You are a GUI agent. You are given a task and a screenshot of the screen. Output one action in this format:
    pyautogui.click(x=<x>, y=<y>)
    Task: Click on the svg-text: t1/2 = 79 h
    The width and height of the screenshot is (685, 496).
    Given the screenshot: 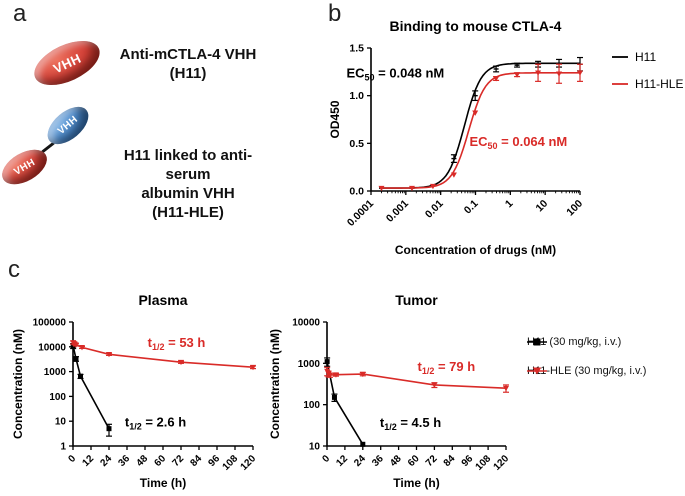 What is the action you would take?
    pyautogui.click(x=446, y=367)
    